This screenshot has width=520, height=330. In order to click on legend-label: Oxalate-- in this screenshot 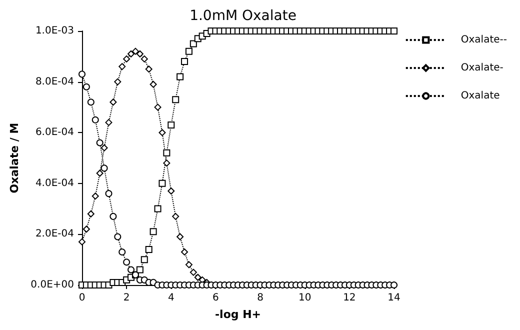, I will do `click(484, 40)`.